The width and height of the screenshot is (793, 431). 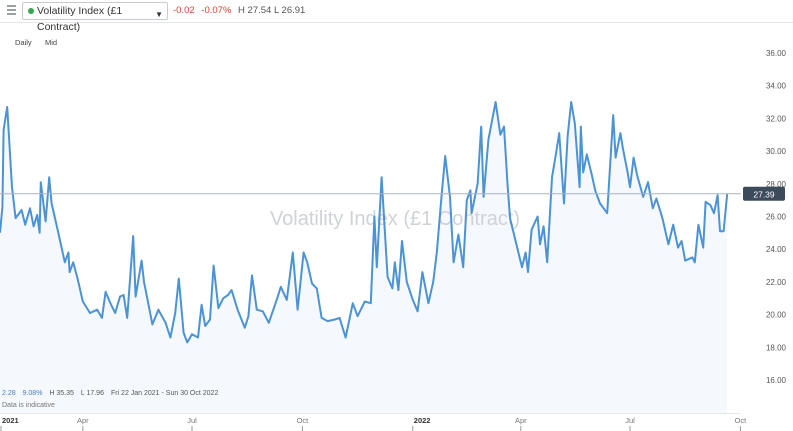 What do you see at coordinates (776, 53) in the screenshot?
I see `y-tick-label: 36.00` at bounding box center [776, 53].